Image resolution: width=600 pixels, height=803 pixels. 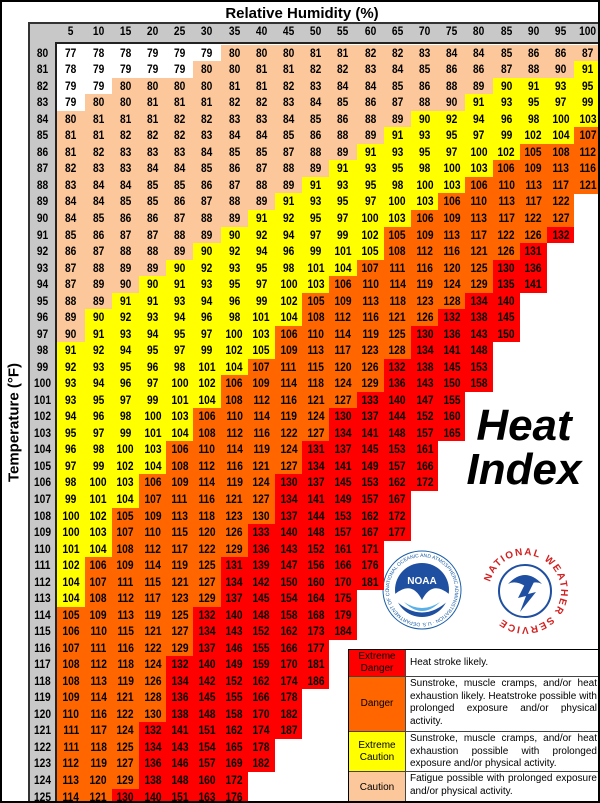 I want to click on cell-value: 114, so click(x=261, y=416).